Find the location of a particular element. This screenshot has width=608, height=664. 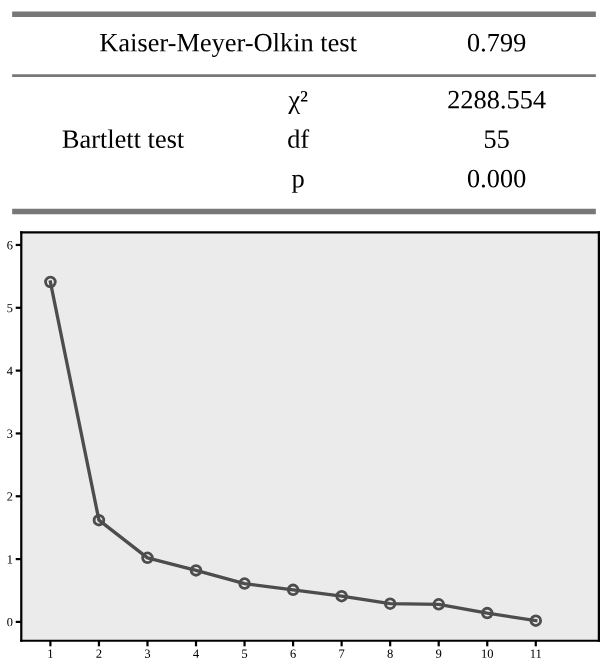

text: 2288.554 is located at coordinates (497, 99).